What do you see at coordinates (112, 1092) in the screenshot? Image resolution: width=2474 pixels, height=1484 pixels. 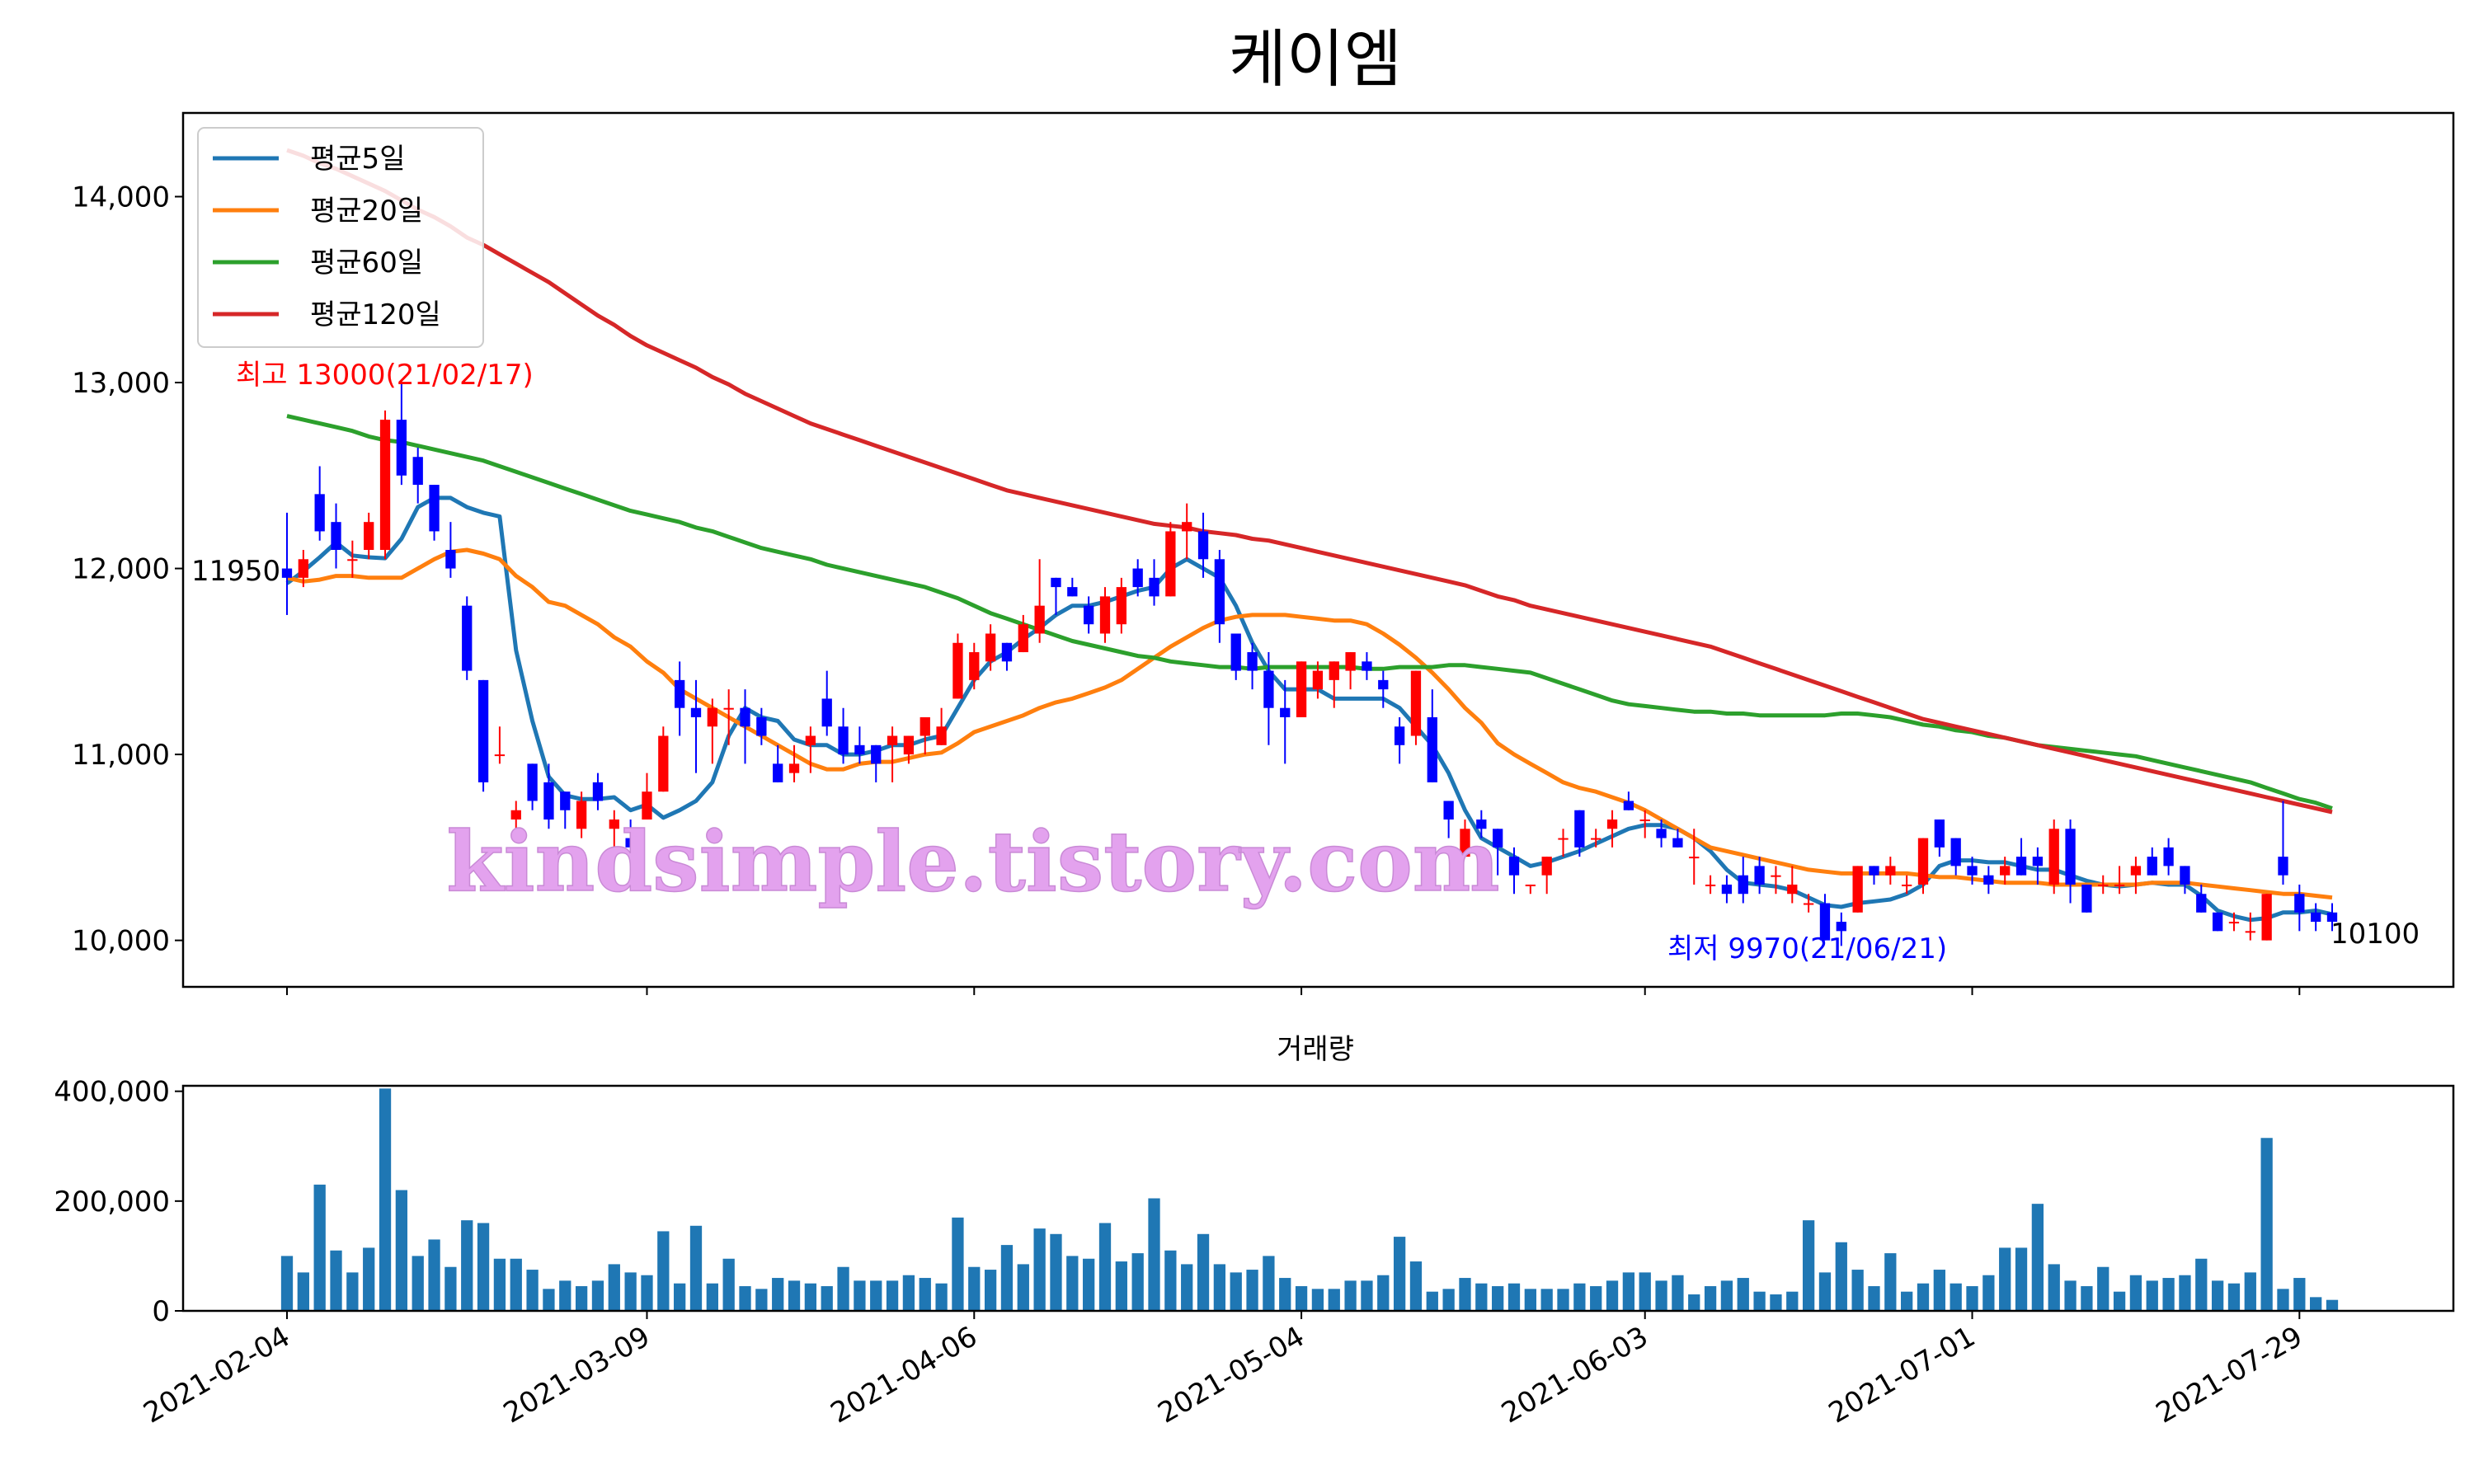 I see `volume-y-tick-label: 400,000` at bounding box center [112, 1092].